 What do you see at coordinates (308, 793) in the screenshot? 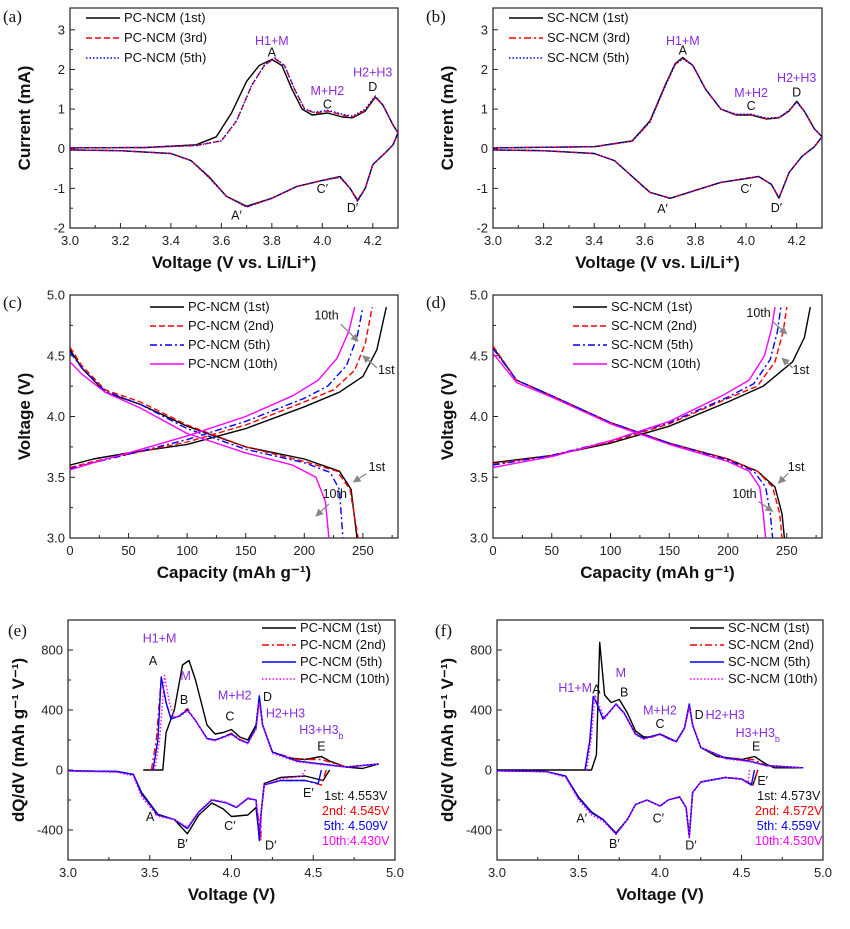
I see `annotation-text: E′` at bounding box center [308, 793].